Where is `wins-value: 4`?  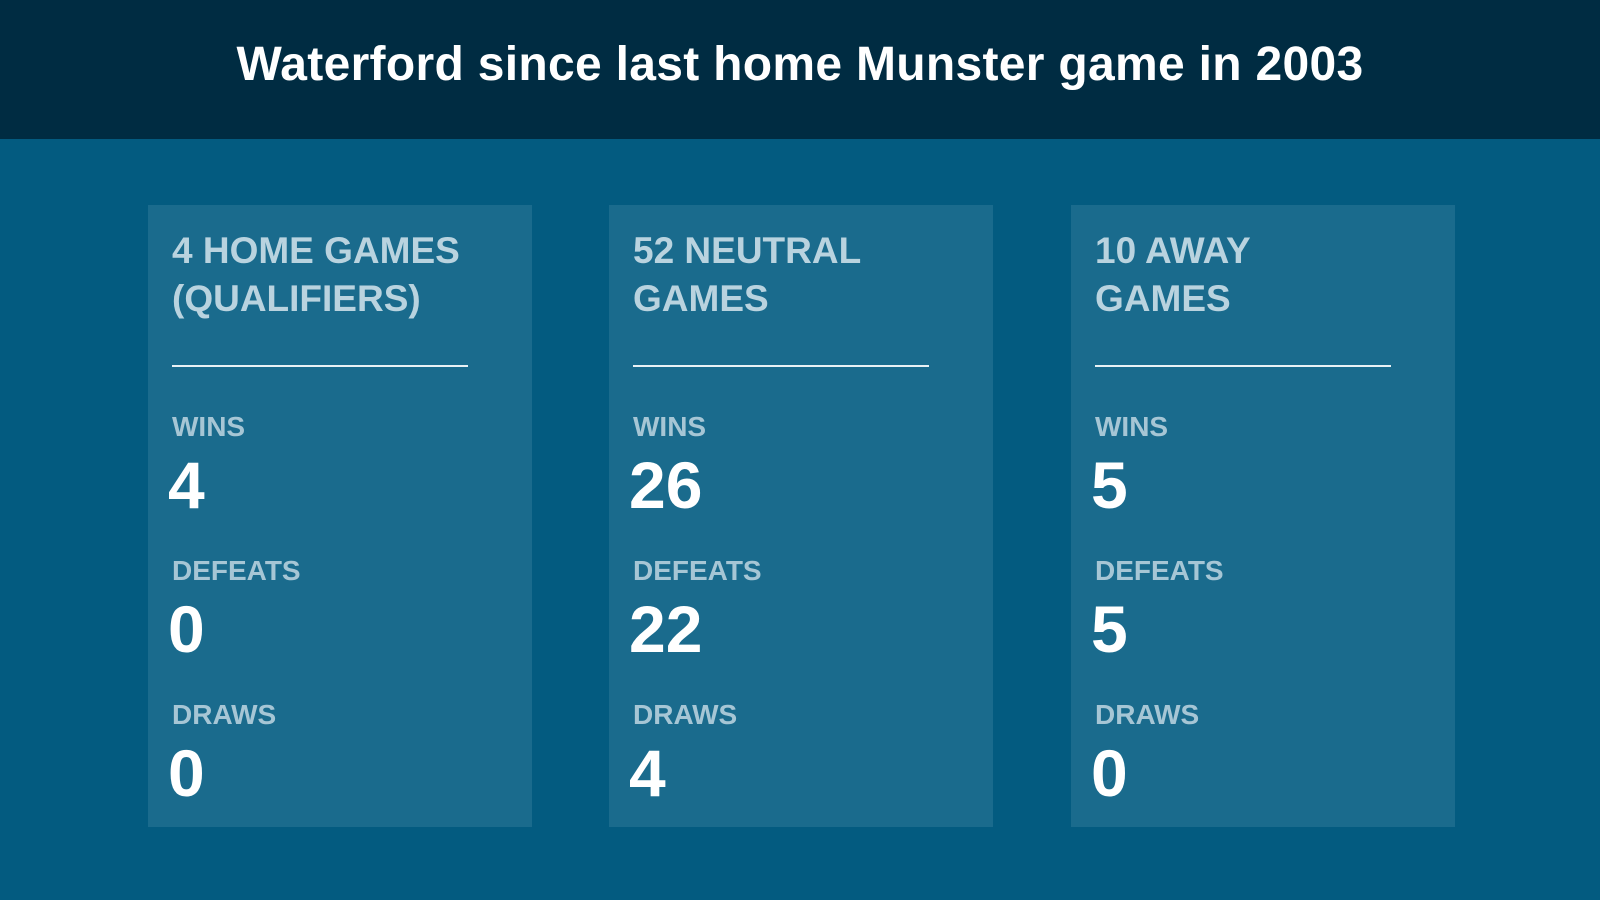 wins-value: 4 is located at coordinates (186, 485).